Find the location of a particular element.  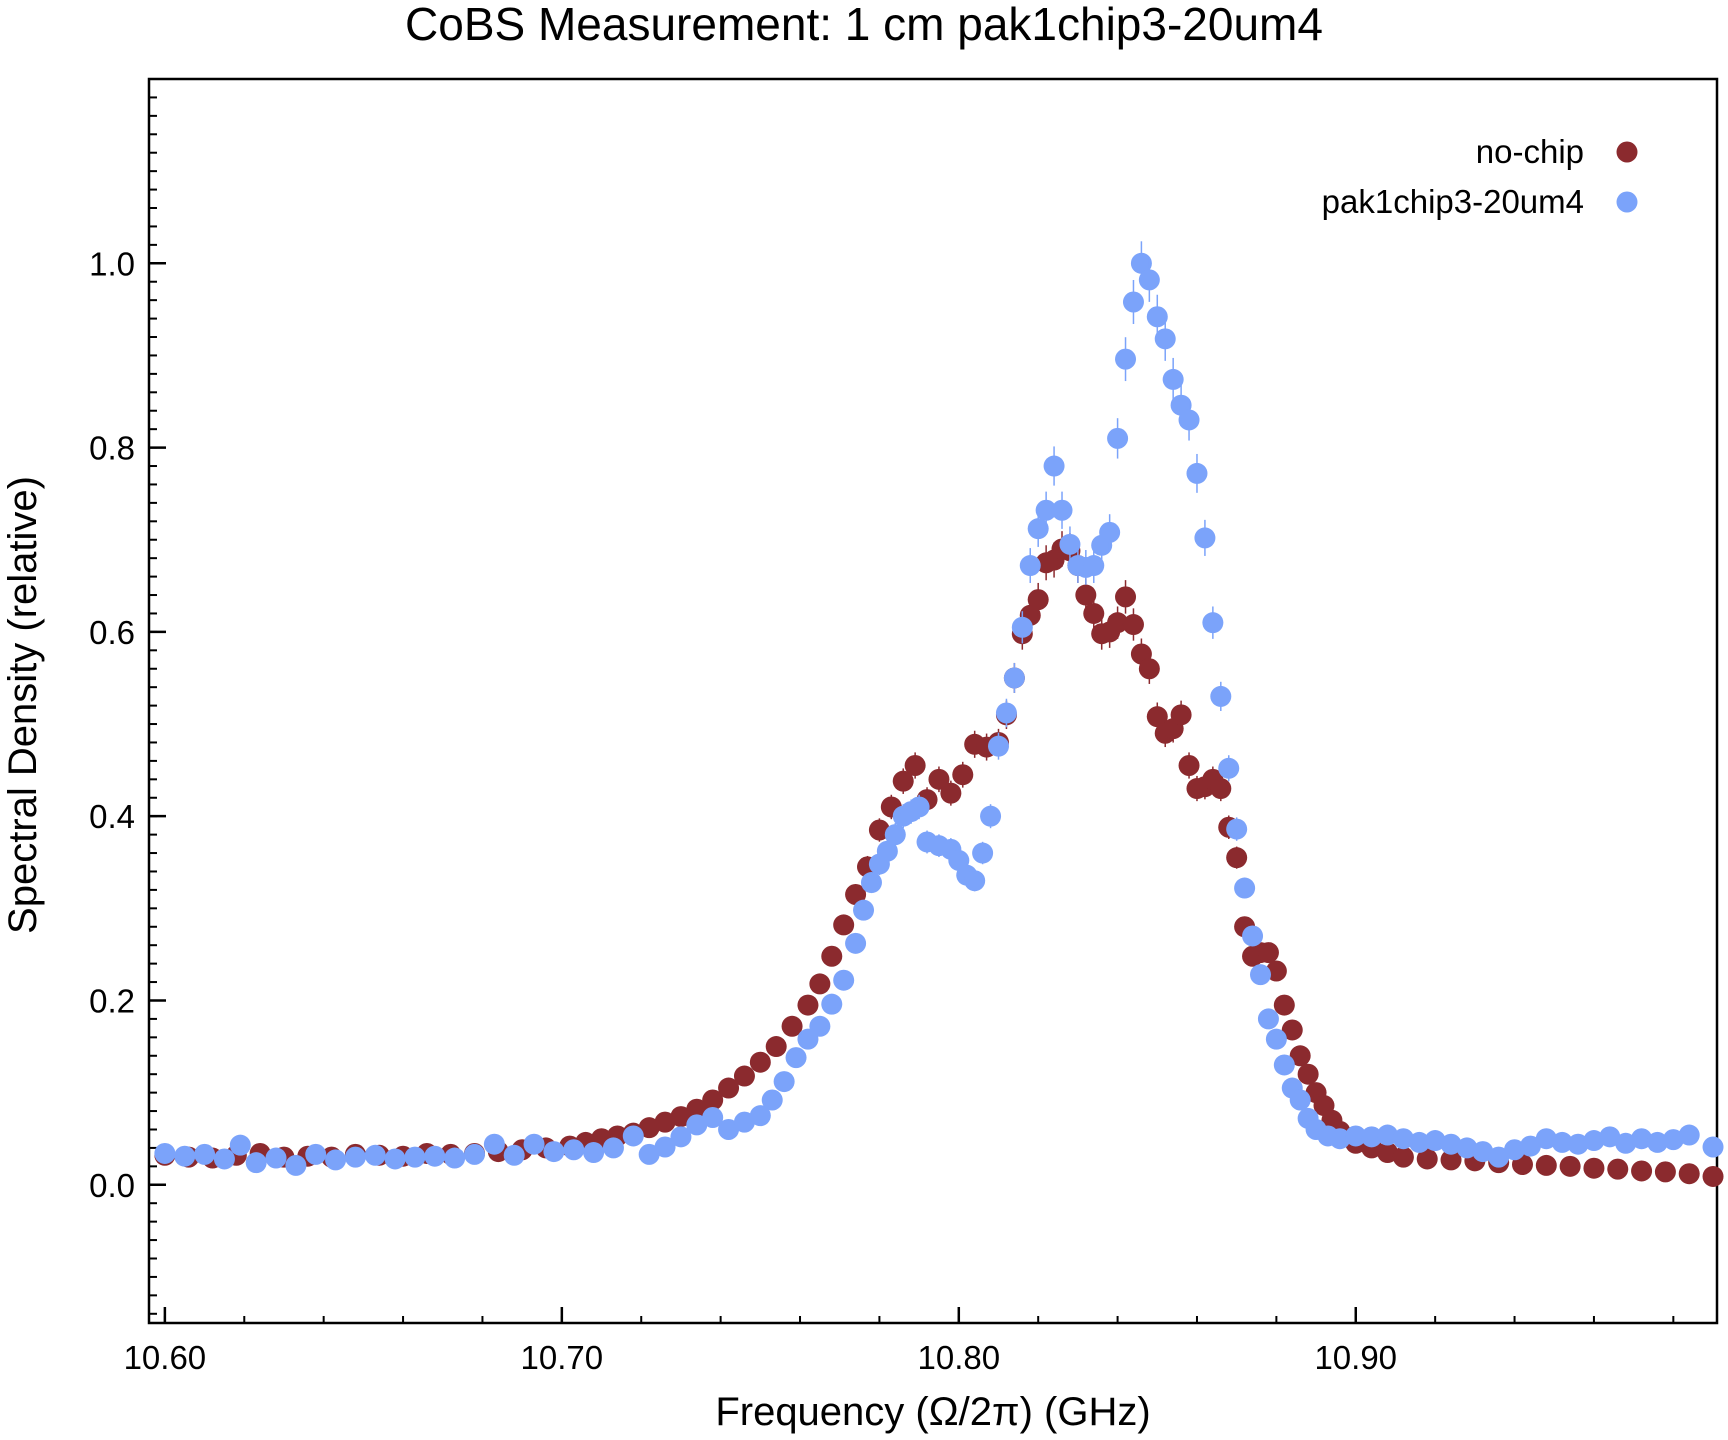

y-axis: 0.0 0.2 0.4 0.6 0.8 1.0 is located at coordinates (127, 705).